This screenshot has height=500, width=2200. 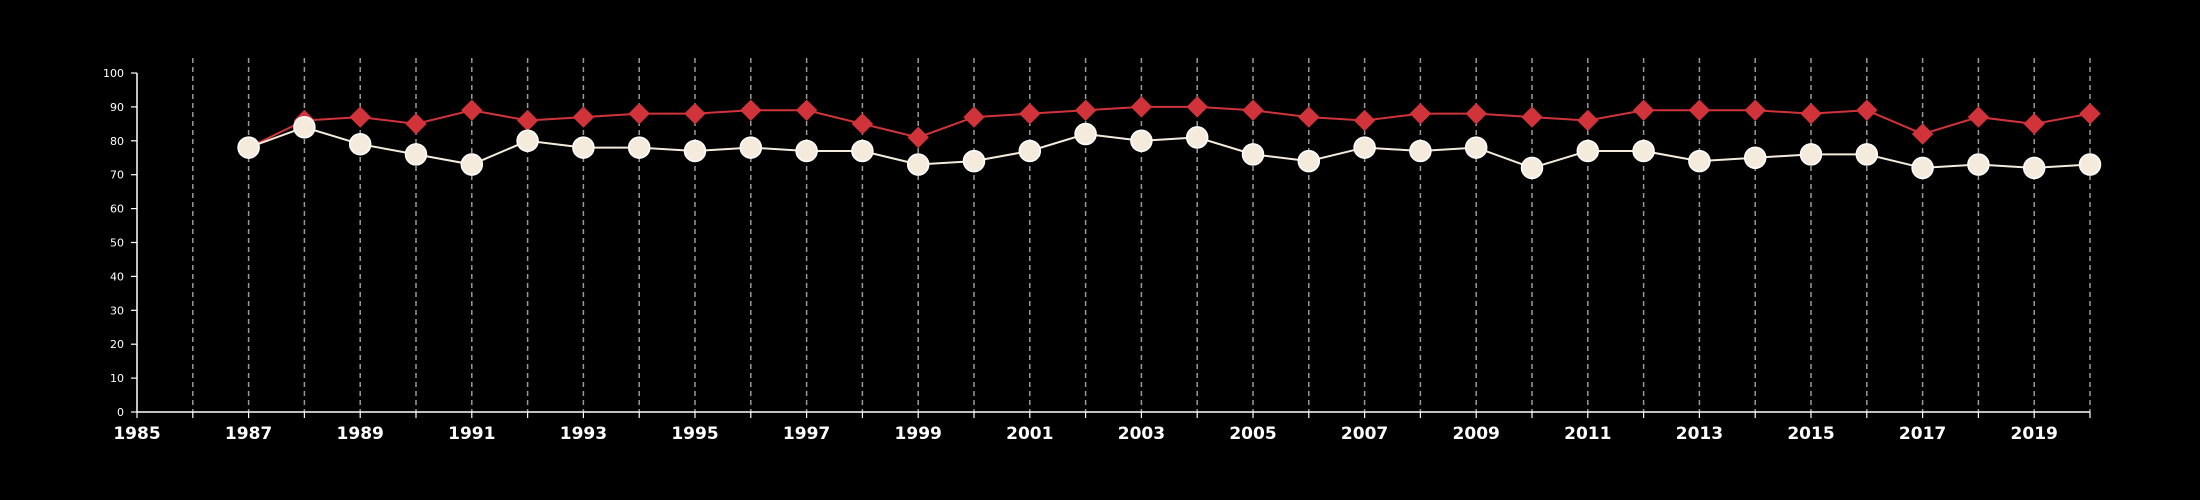 What do you see at coordinates (1587, 434) in the screenshot?
I see `x-tick-label-2011: 2011` at bounding box center [1587, 434].